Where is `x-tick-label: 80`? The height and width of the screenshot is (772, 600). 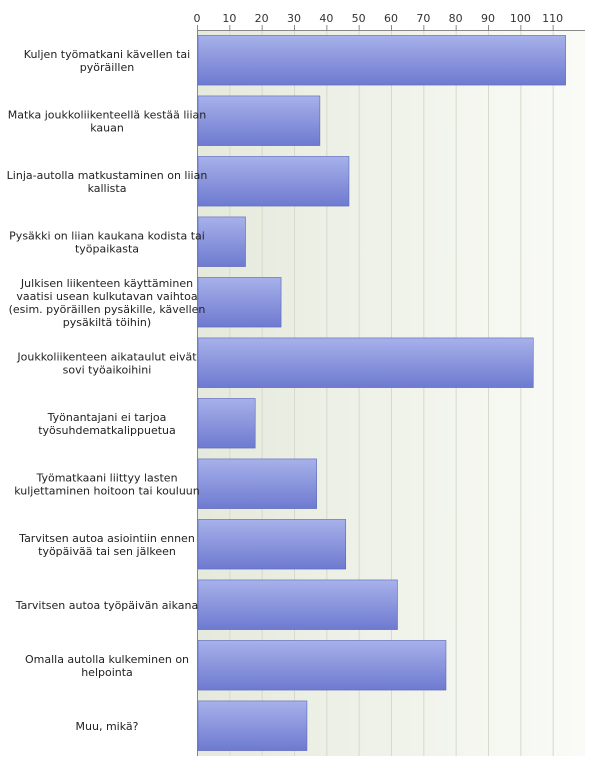
x-tick-label: 80 is located at coordinates (456, 18).